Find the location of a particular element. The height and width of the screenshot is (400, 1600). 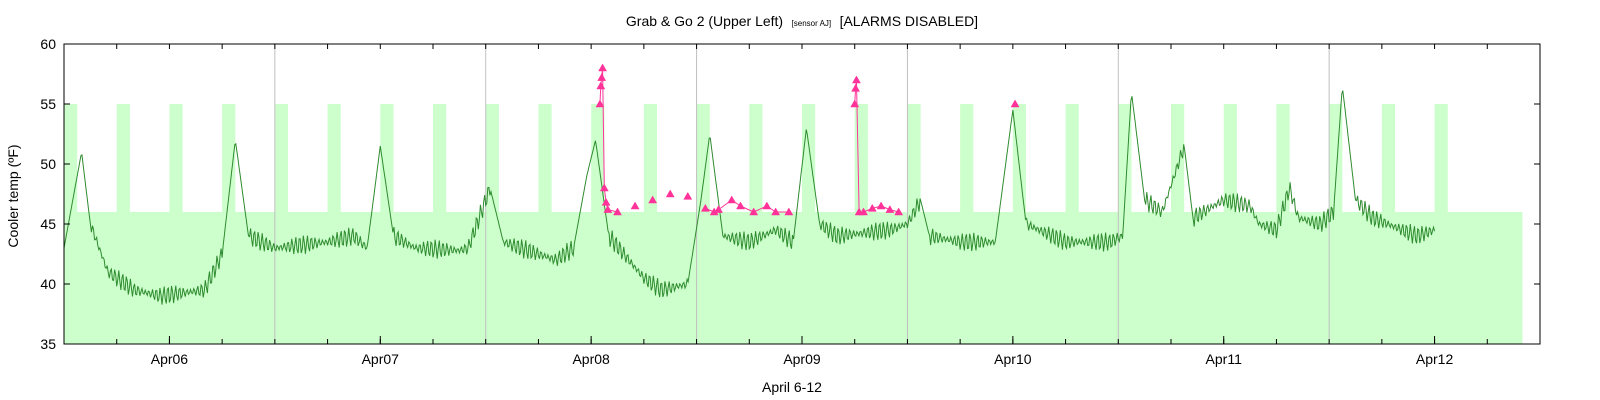

y-tick-label: 60 is located at coordinates (48, 44).